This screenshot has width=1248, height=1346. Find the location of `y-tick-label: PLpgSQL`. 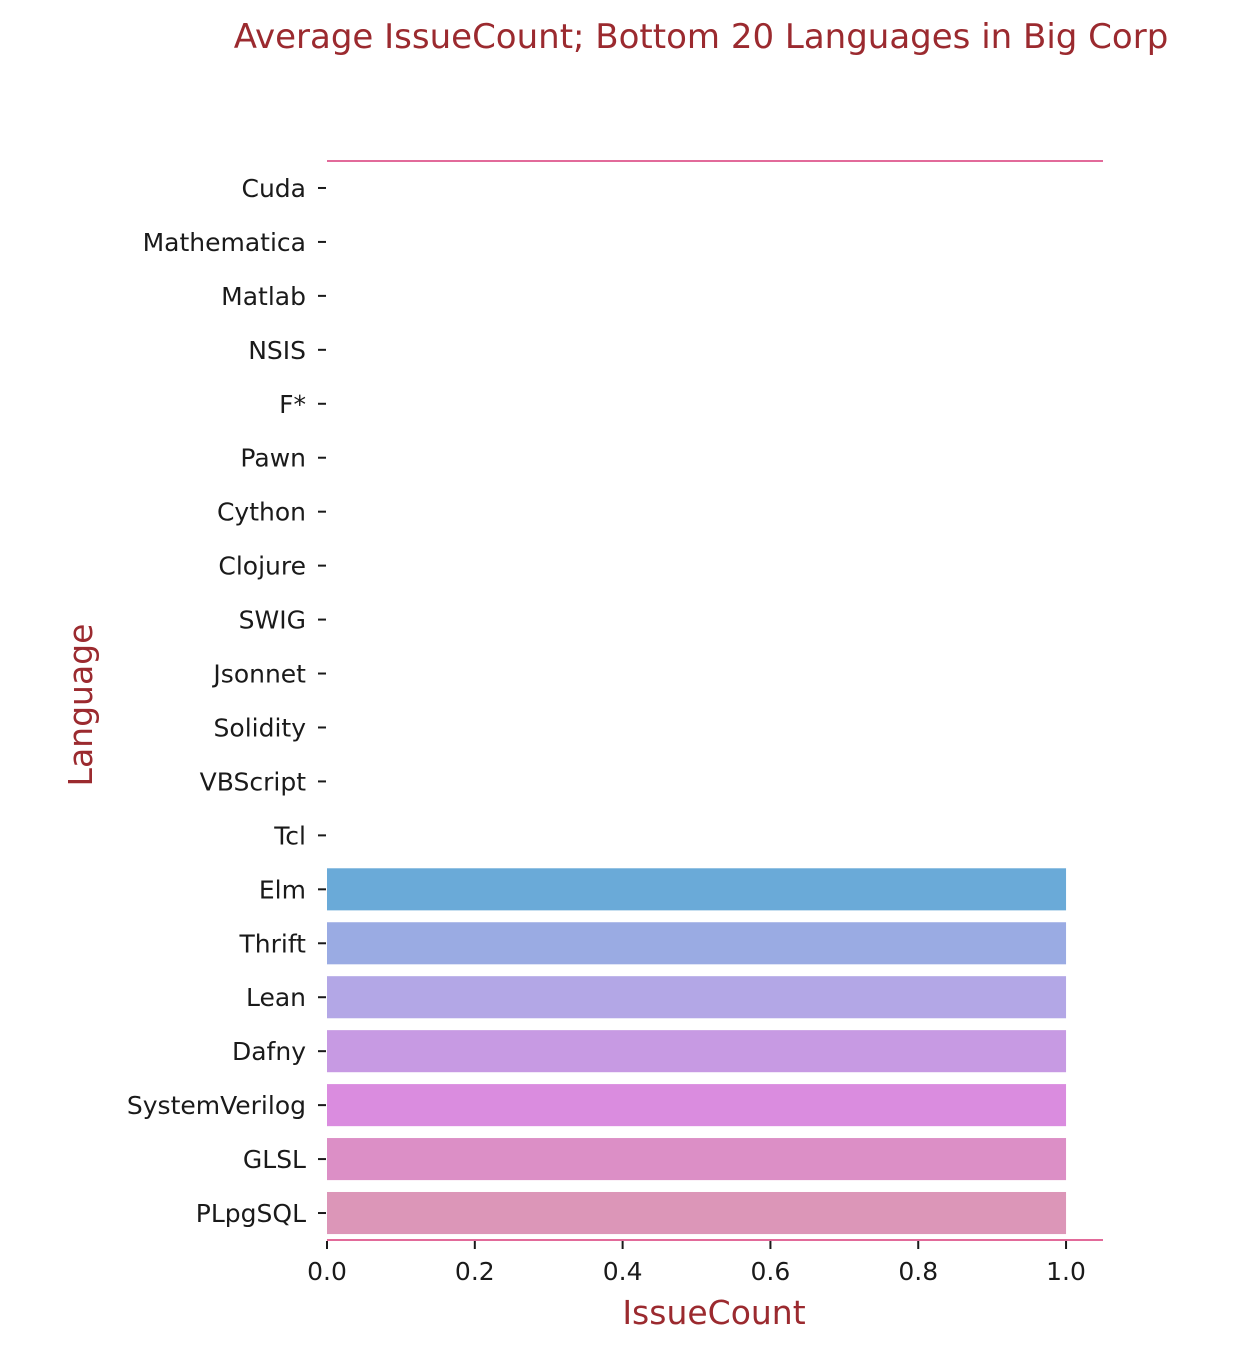

y-tick-label: PLpgSQL is located at coordinates (251, 1213).